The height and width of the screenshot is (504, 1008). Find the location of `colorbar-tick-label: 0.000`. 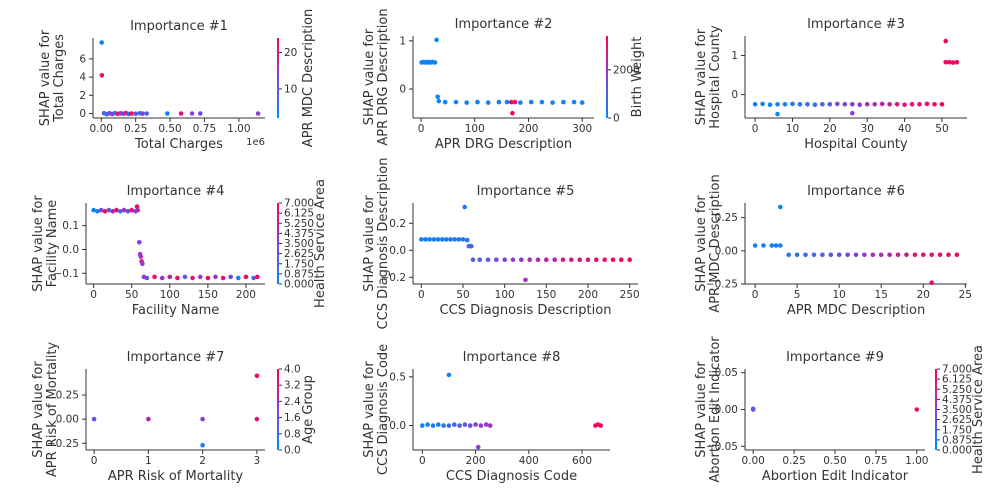

colorbar-tick-label: 0.000 is located at coordinates (957, 451).